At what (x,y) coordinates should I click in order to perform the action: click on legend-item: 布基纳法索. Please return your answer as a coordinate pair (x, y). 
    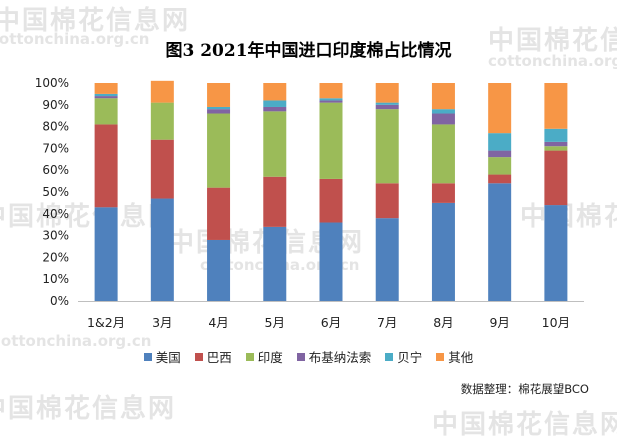
    Looking at the image, I should click on (334, 356).